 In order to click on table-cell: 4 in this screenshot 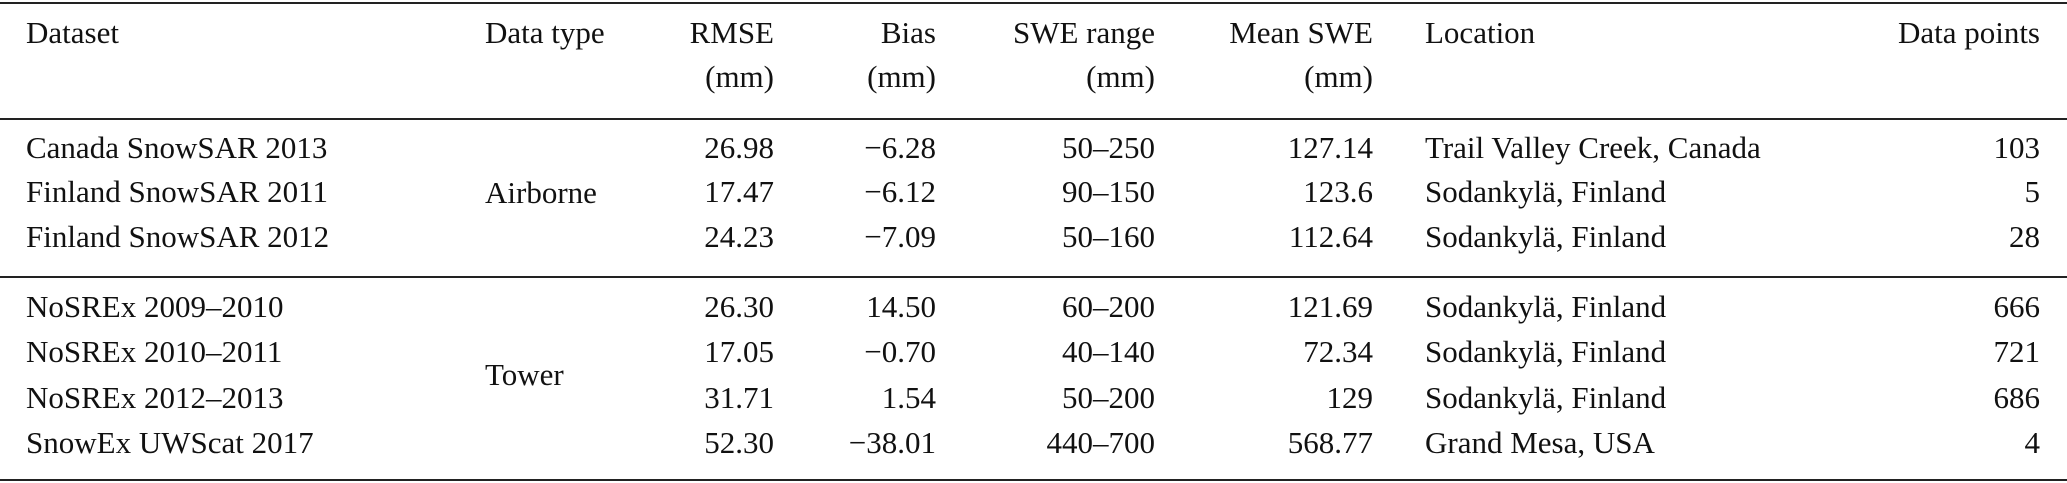, I will do `click(2032, 442)`.